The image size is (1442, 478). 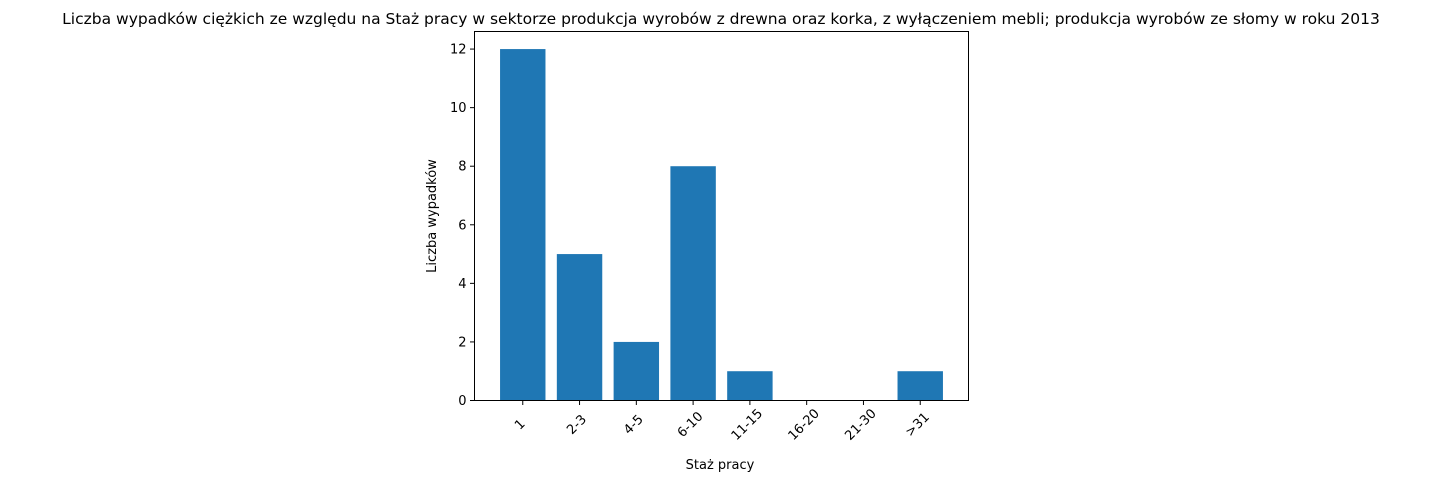 What do you see at coordinates (804, 424) in the screenshot?
I see `x-tick-label: 16-20` at bounding box center [804, 424].